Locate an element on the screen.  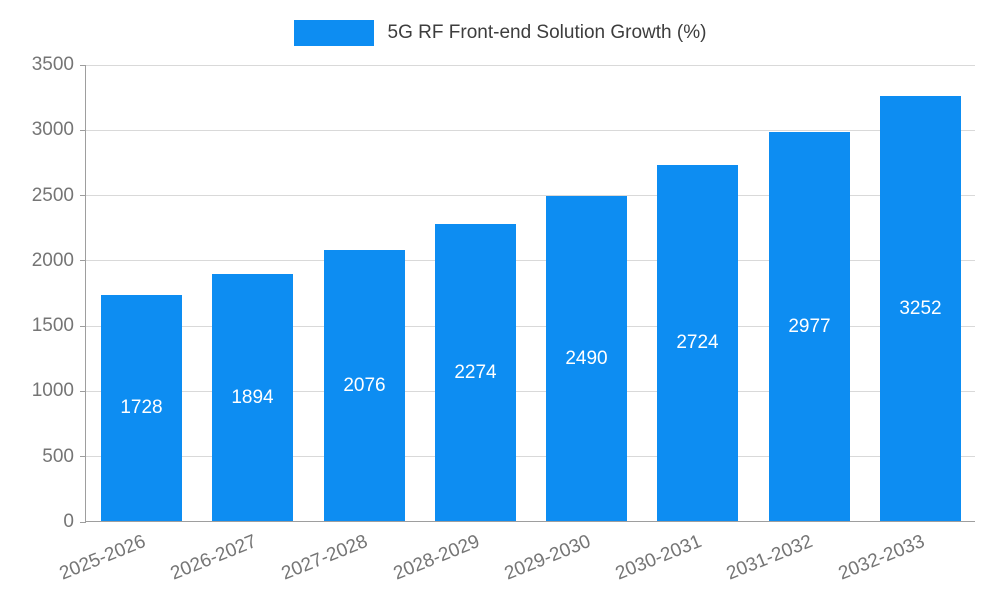
y-axis-tick-label: 1500 is located at coordinates (52, 326).